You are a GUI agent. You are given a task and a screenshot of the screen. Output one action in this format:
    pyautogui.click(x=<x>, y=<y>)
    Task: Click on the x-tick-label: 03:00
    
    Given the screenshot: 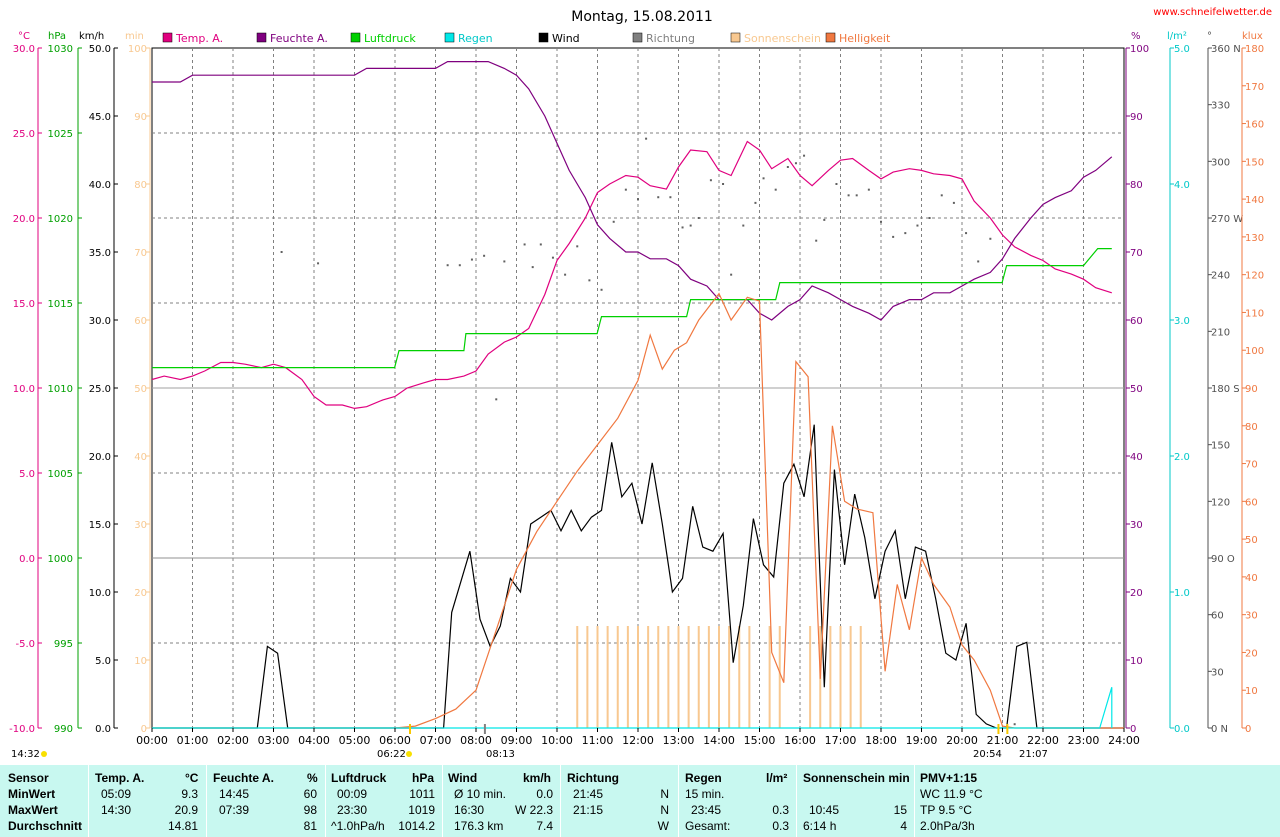 What is the action you would take?
    pyautogui.click(x=274, y=740)
    